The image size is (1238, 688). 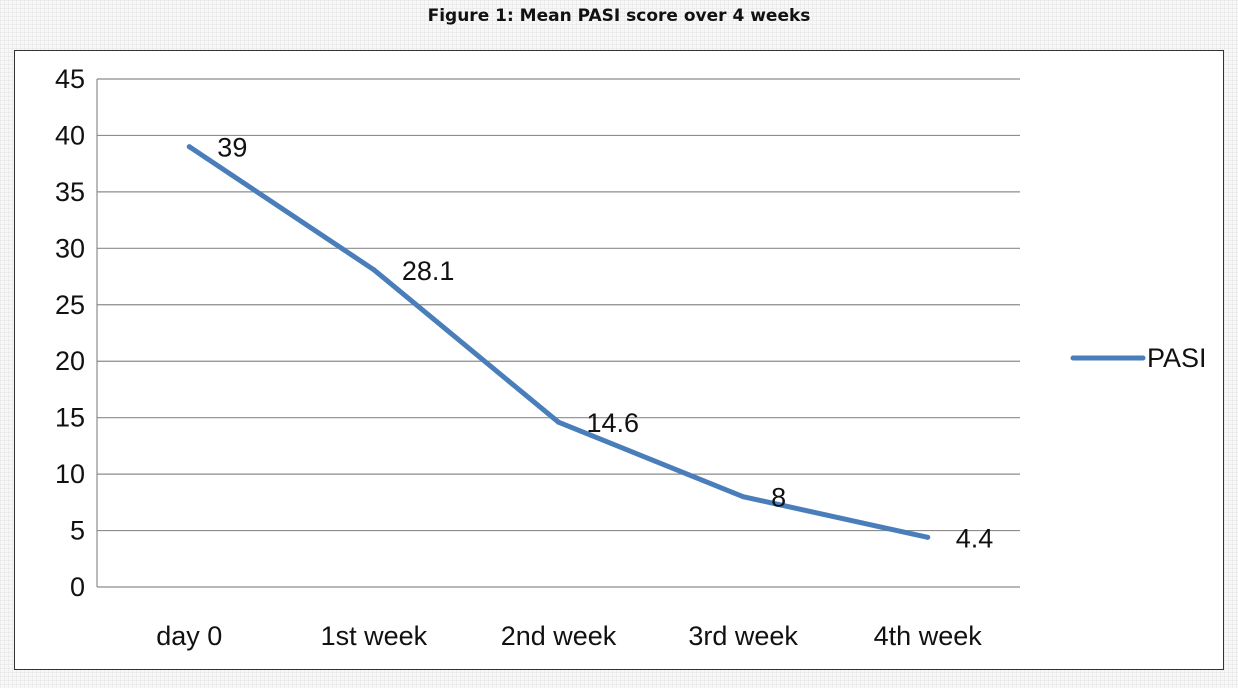 I want to click on data-label: 28.1, so click(x=428, y=271).